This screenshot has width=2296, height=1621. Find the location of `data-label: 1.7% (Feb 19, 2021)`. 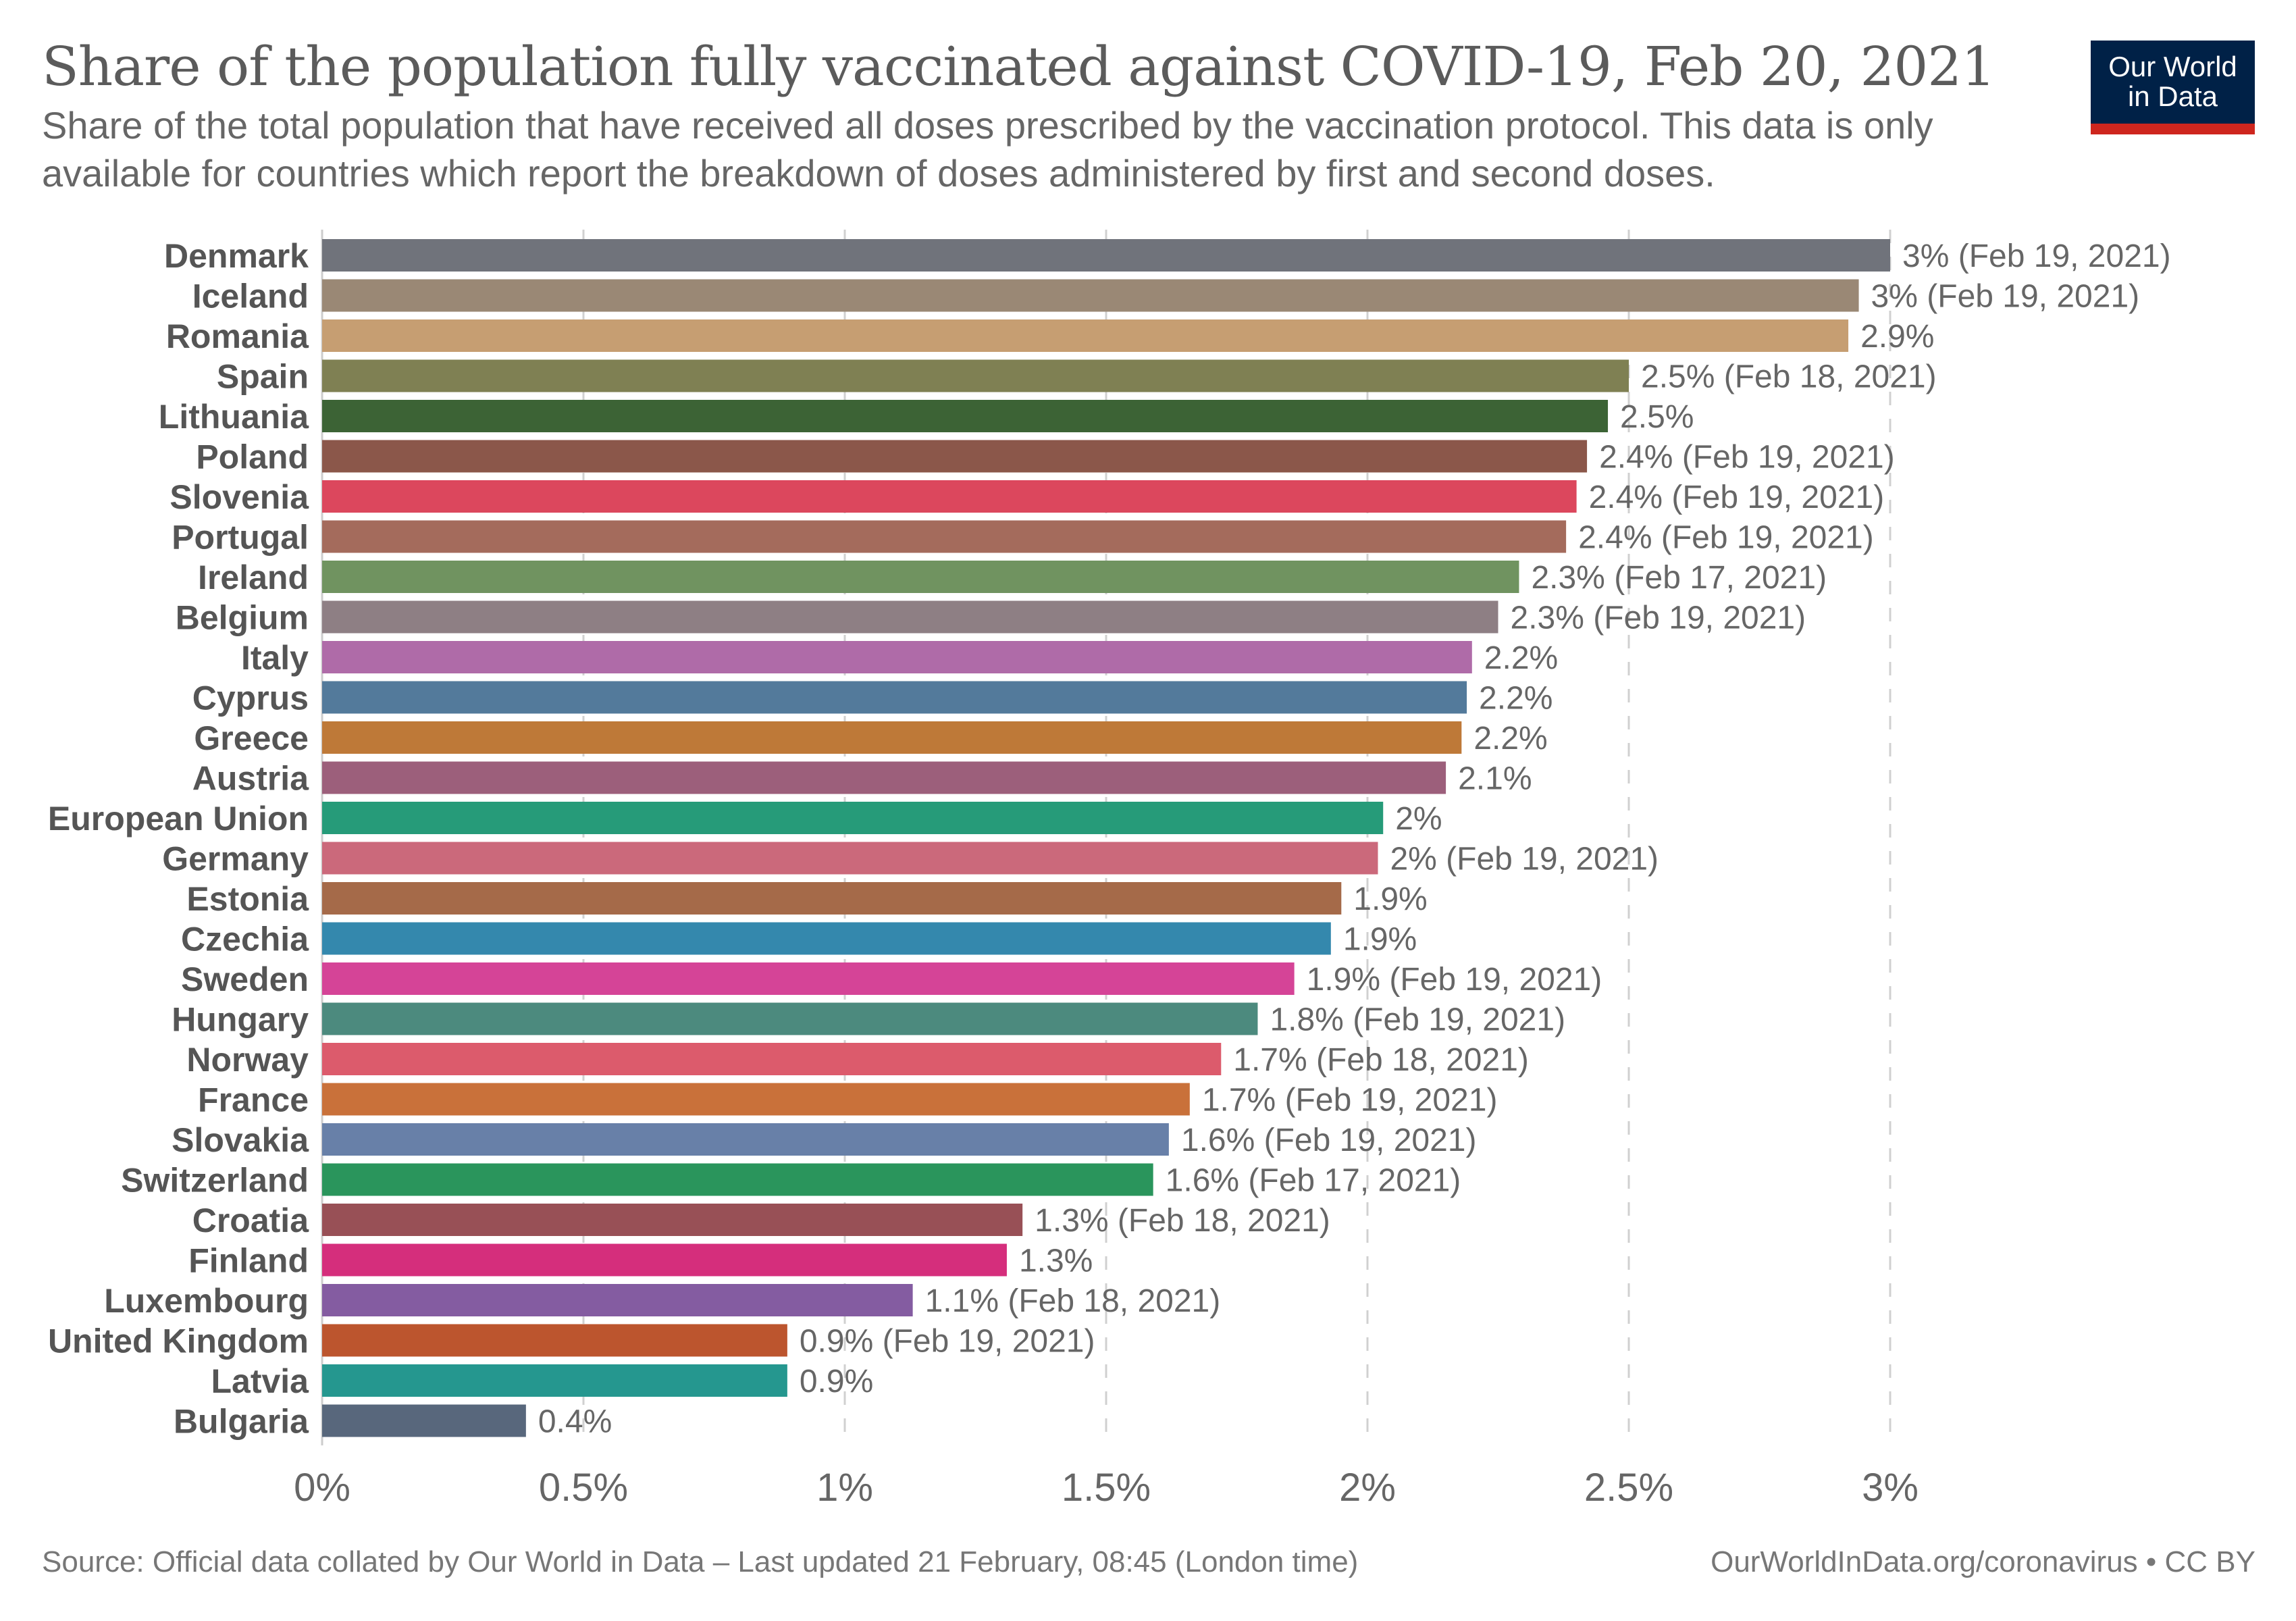

data-label: 1.7% (Feb 19, 2021) is located at coordinates (1350, 1100).